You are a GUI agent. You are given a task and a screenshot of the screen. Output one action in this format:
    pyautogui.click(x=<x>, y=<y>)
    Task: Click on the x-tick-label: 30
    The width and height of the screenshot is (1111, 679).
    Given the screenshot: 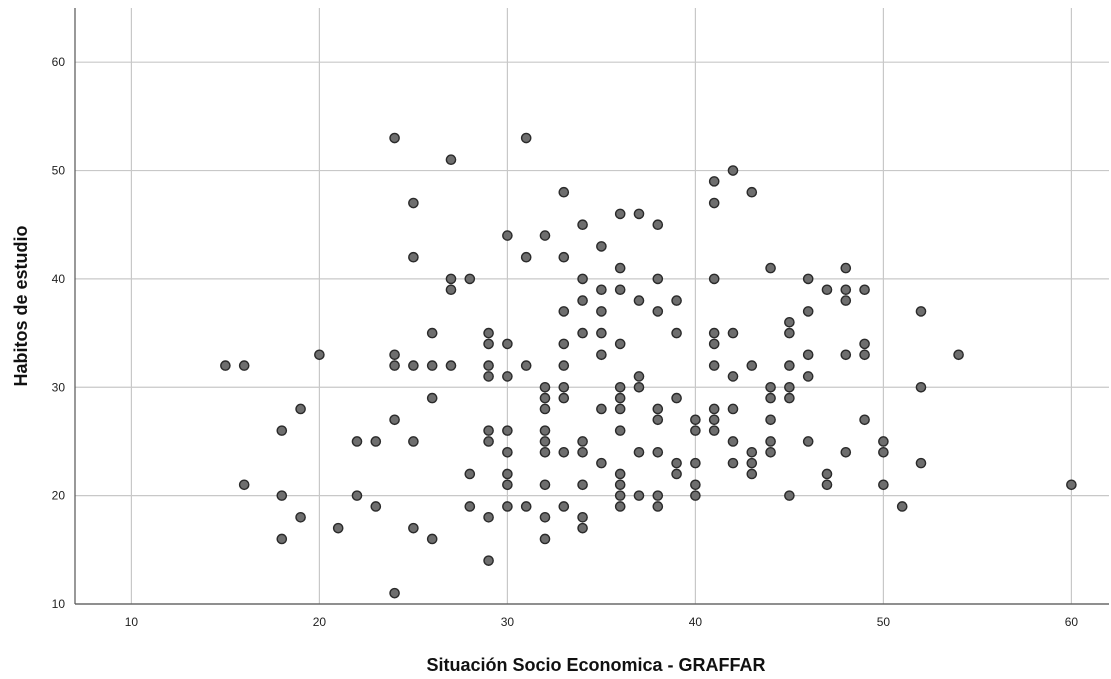 What is the action you would take?
    pyautogui.click(x=508, y=622)
    